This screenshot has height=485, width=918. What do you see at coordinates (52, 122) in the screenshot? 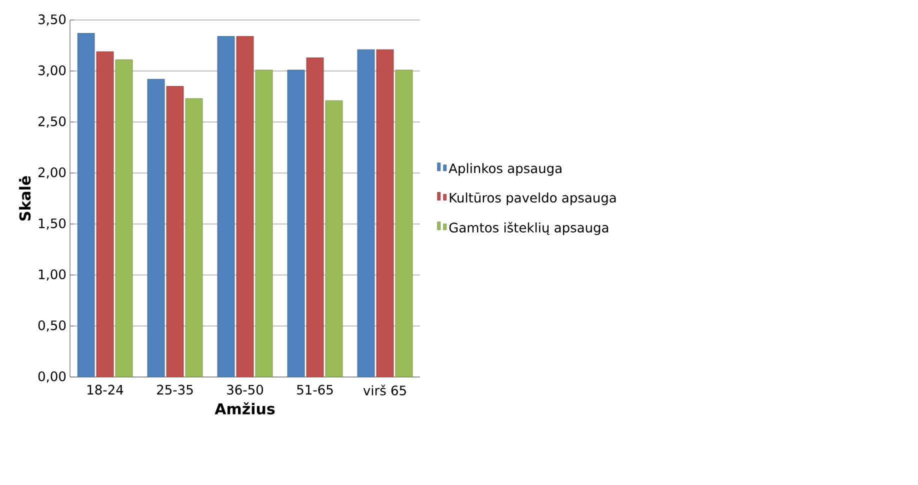
I see `y-tick-label: 2,50` at bounding box center [52, 122].